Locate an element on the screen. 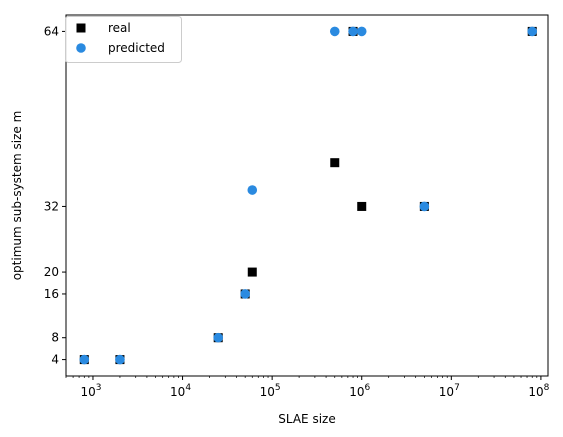  x-tick-label-2: 10⁵ is located at coordinates (270, 391).